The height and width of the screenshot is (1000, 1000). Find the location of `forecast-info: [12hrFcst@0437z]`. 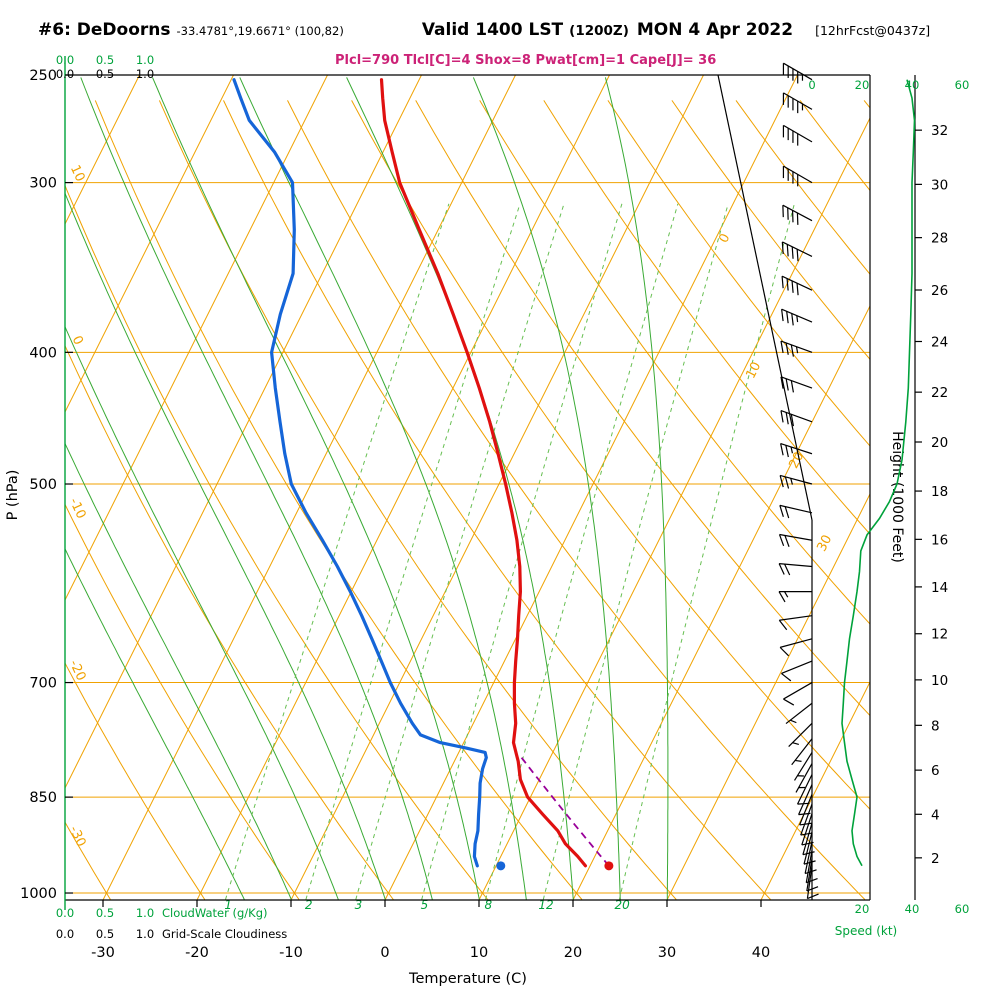

forecast-info: [12hrFcst@0437z] is located at coordinates (873, 30).